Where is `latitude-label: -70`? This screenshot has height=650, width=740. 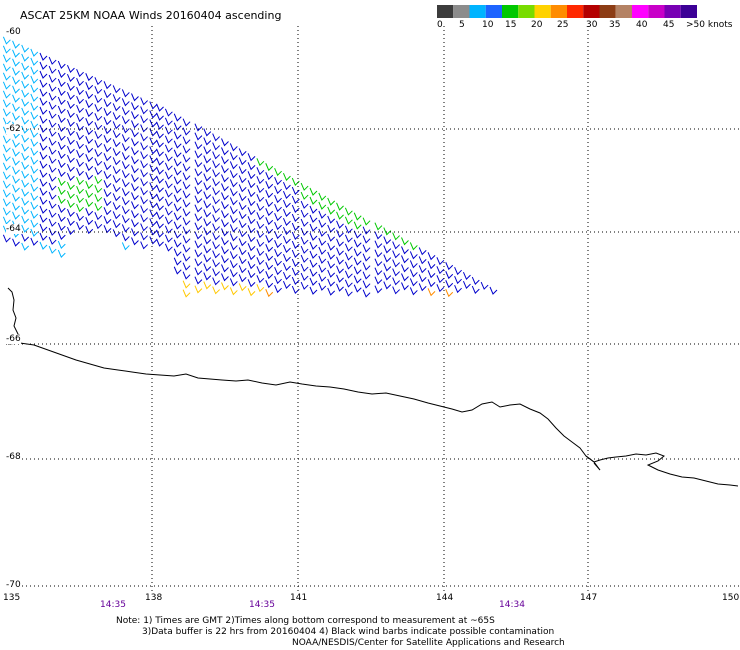 latitude-label: -70 is located at coordinates (13, 585).